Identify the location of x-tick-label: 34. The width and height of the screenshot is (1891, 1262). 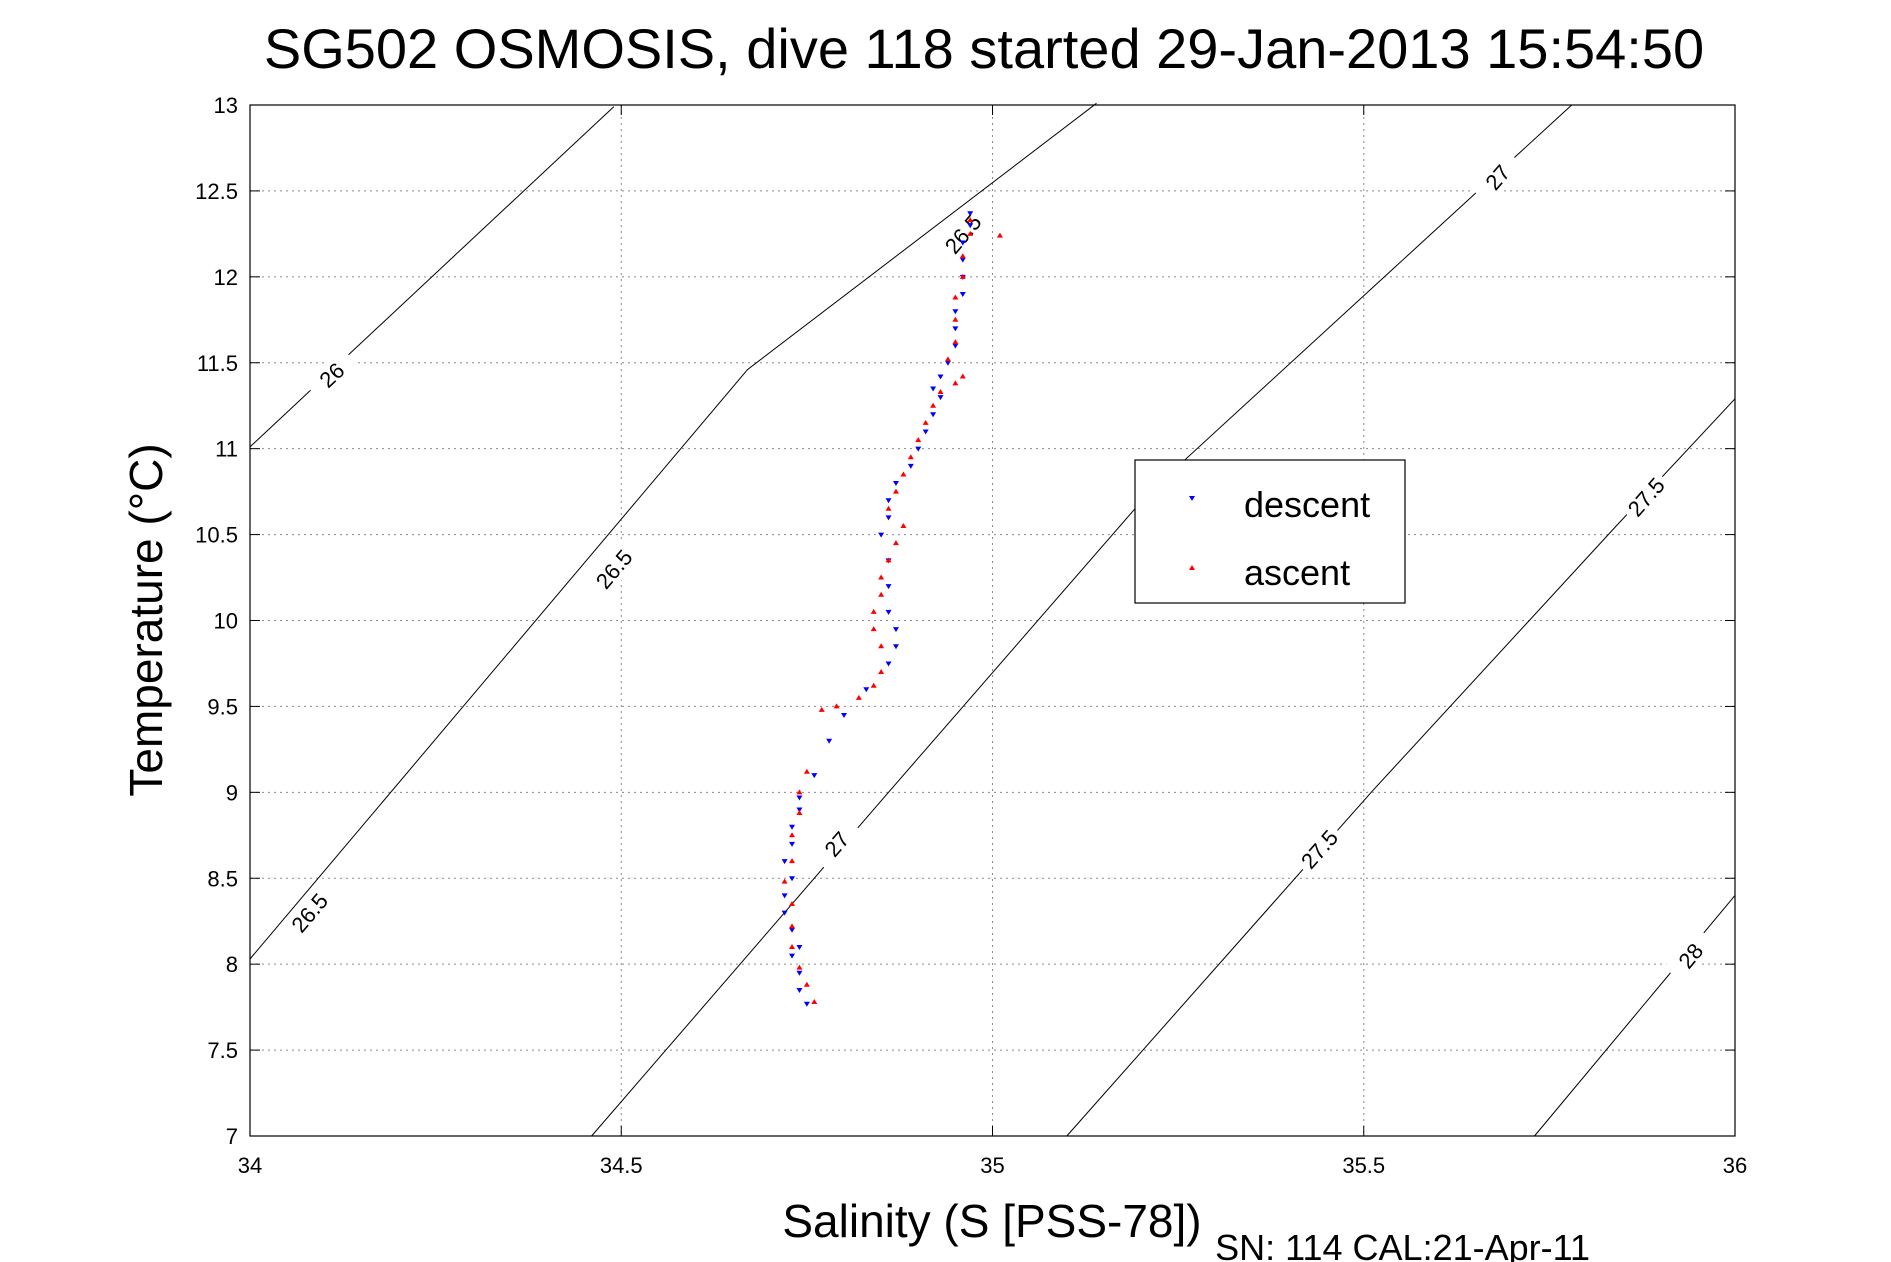
(250, 1165).